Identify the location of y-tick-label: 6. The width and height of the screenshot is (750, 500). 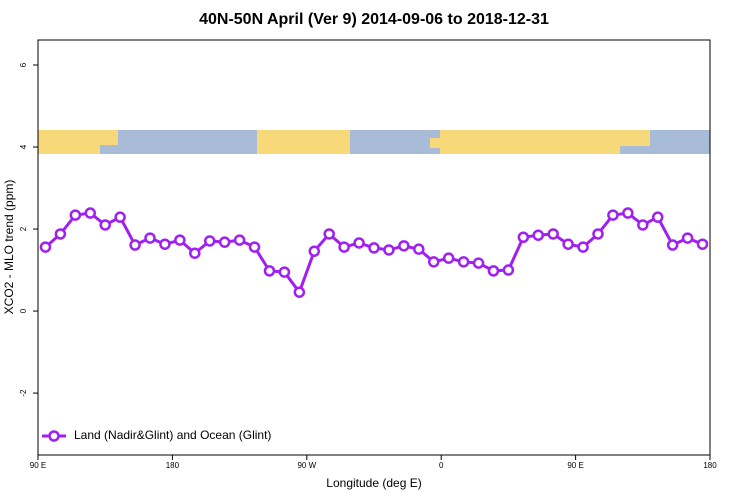
(23, 64).